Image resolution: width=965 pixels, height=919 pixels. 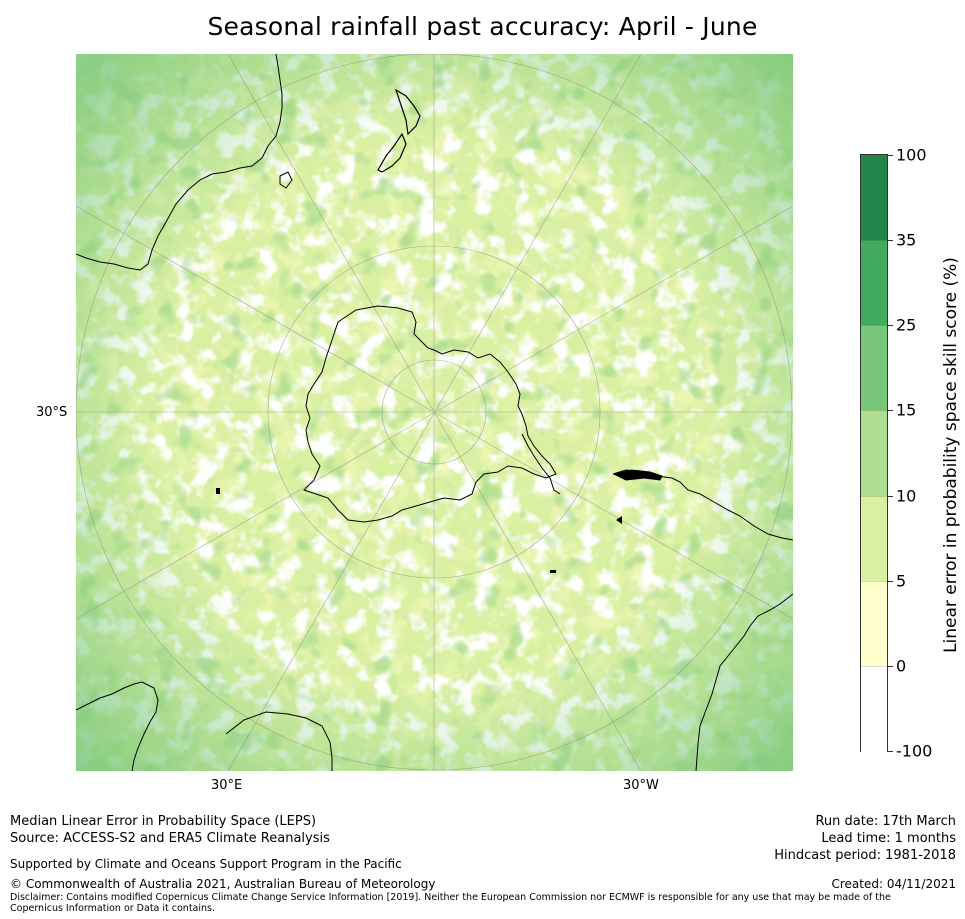 What do you see at coordinates (227, 785) in the screenshot?
I see `lon-label-30e: 30°E` at bounding box center [227, 785].